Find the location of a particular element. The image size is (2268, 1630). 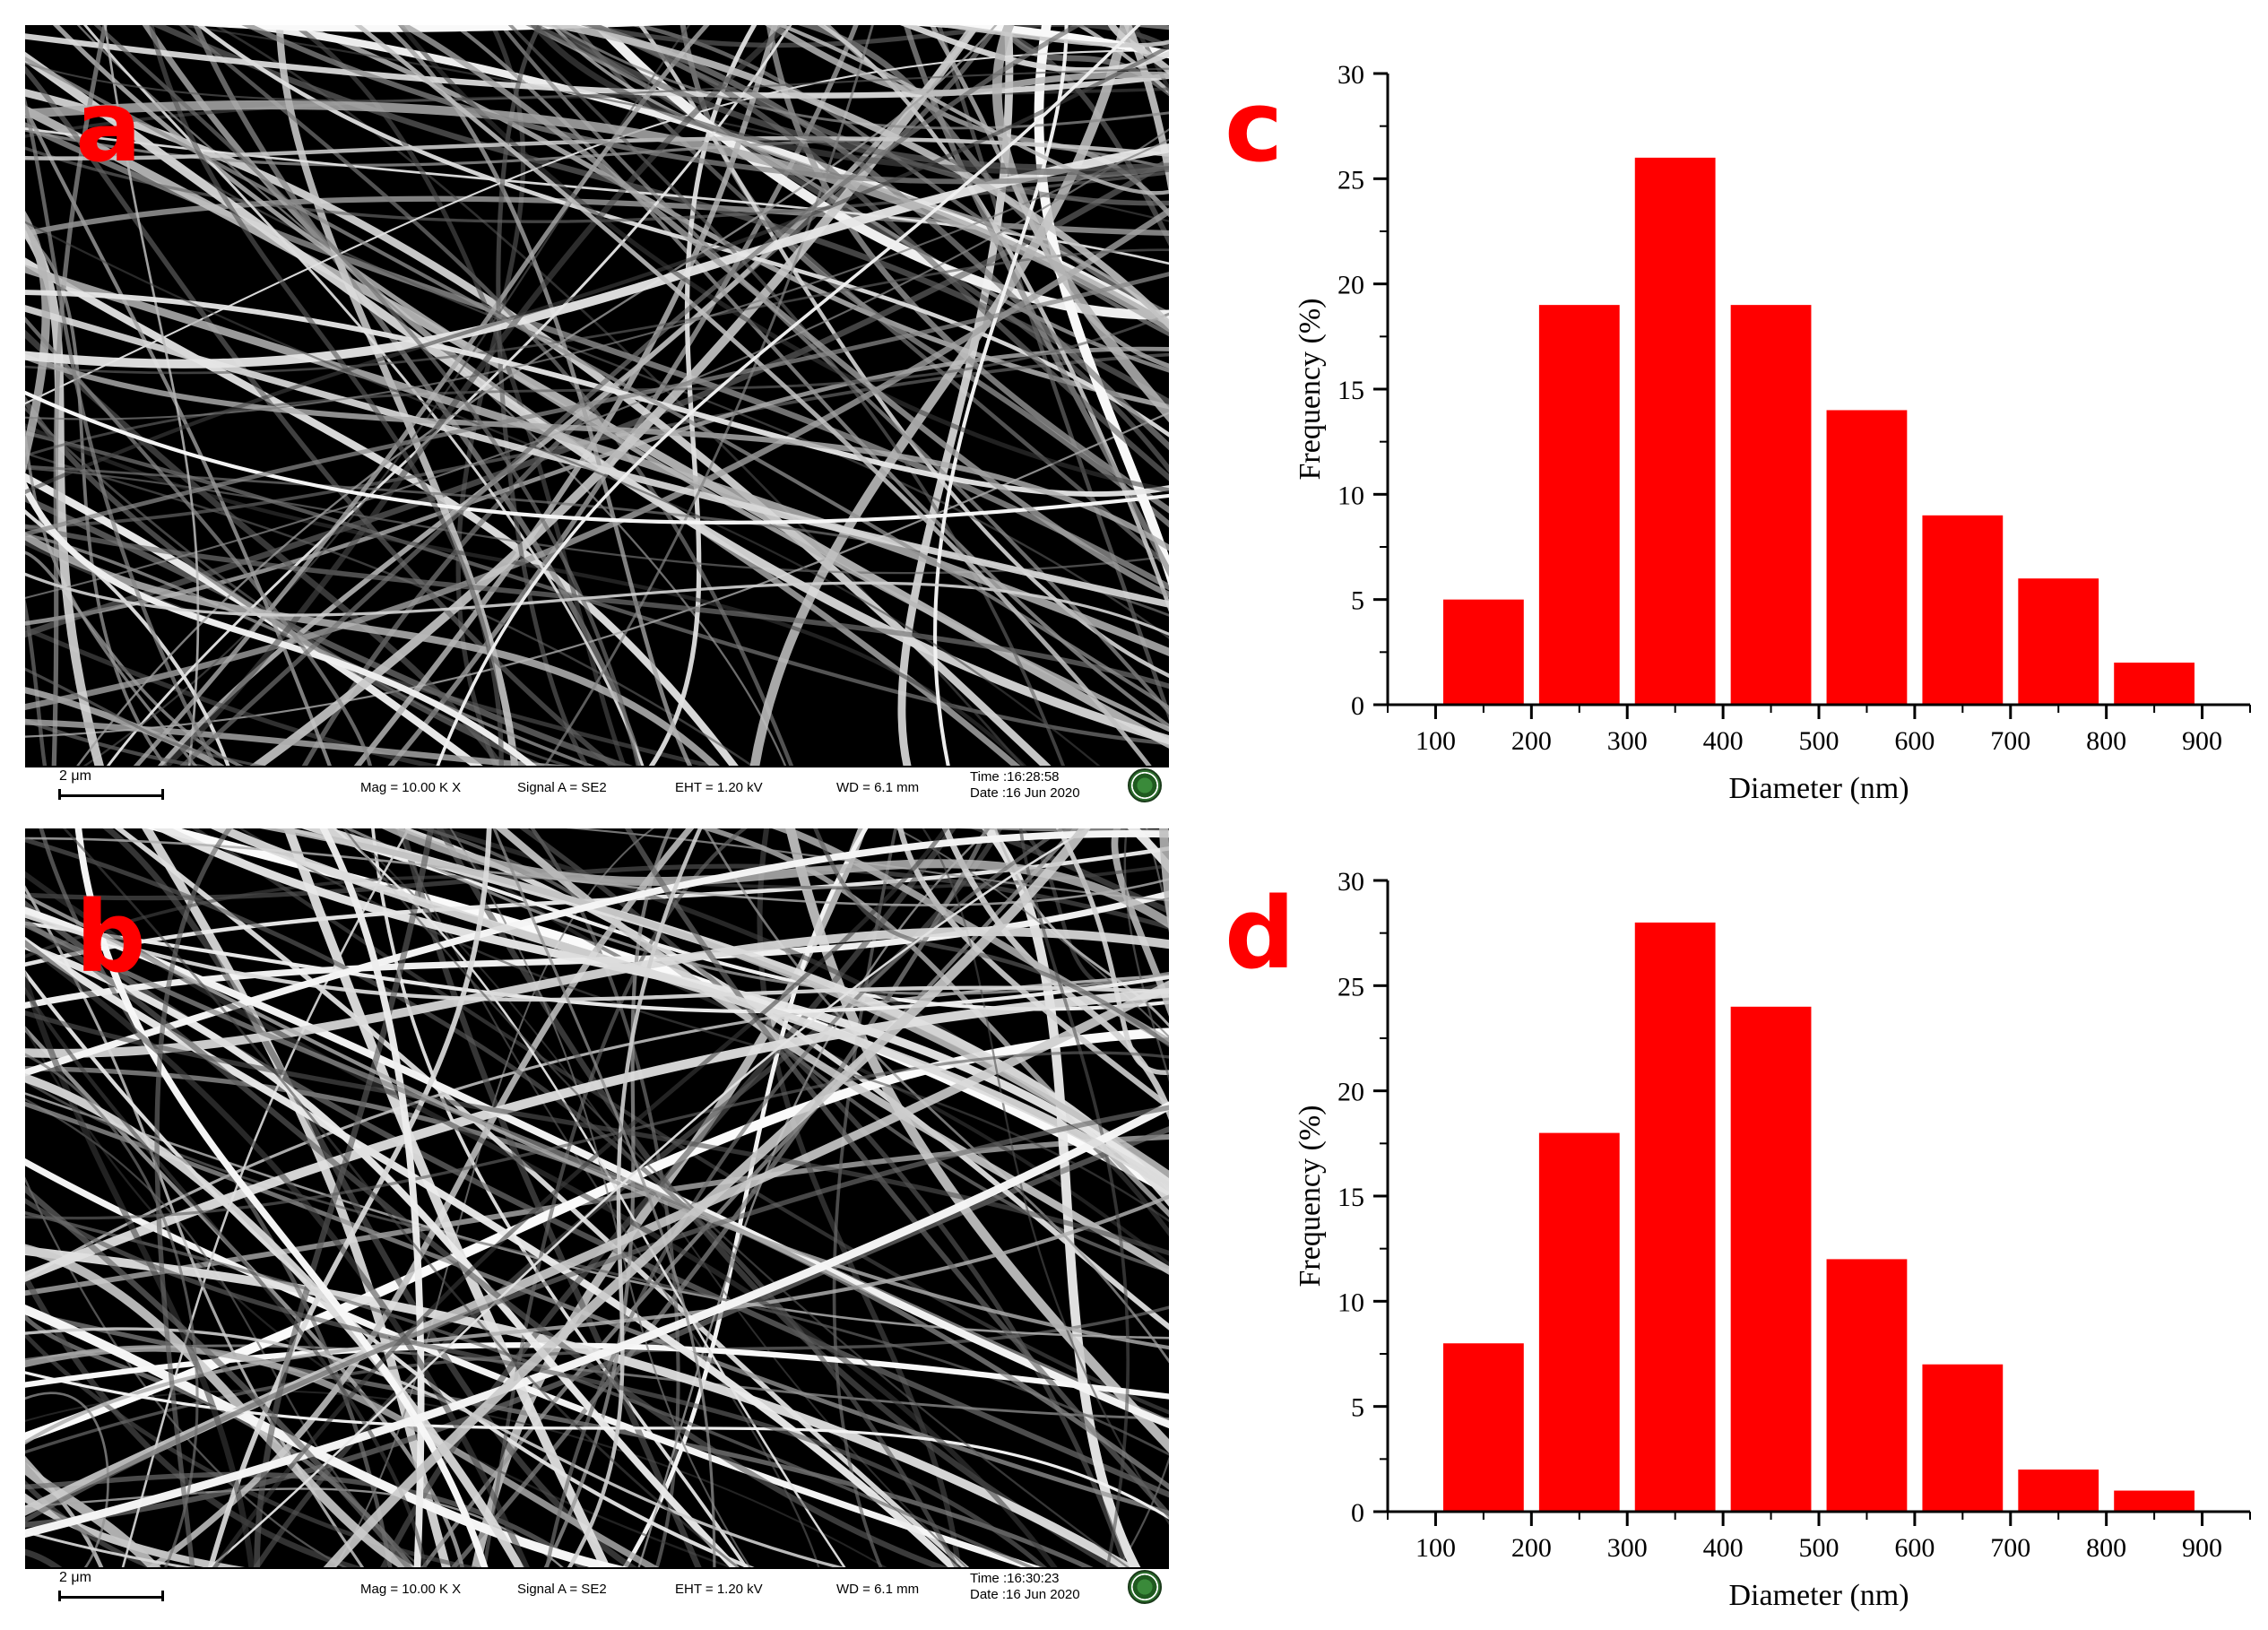

y-axis-label: Frequency (%) is located at coordinates (1310, 1196).